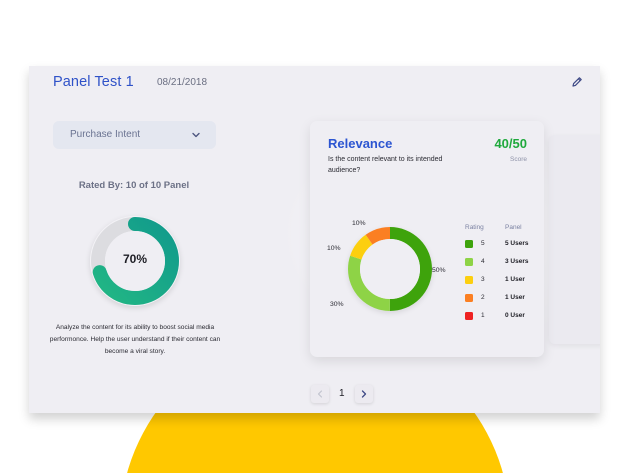 This screenshot has height=473, width=630. What do you see at coordinates (518, 159) in the screenshot?
I see `card-score-label: Score` at bounding box center [518, 159].